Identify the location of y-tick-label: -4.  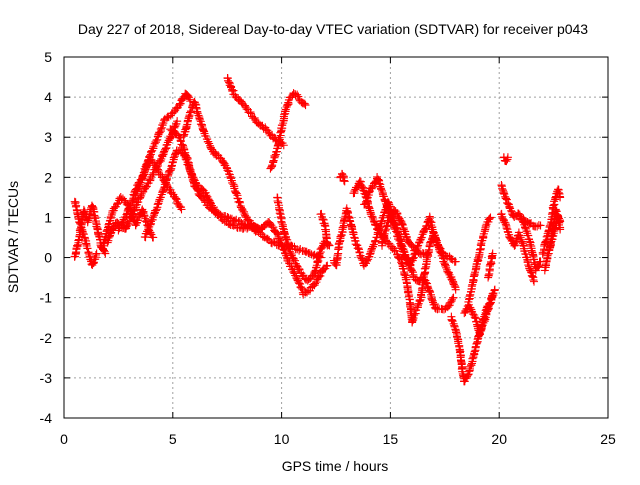
(46, 418).